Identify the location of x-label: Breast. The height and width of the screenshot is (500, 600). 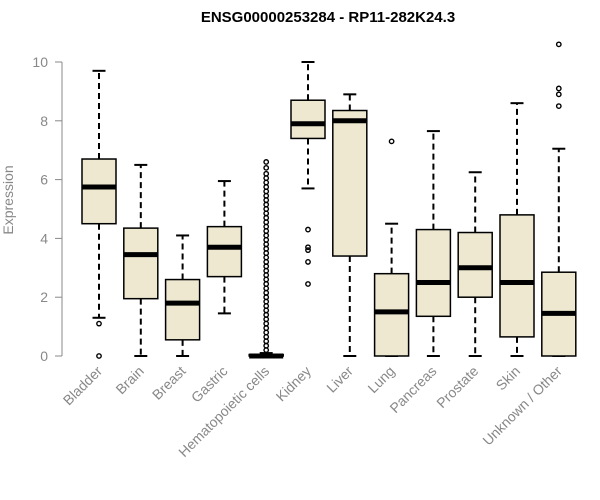
(169, 383).